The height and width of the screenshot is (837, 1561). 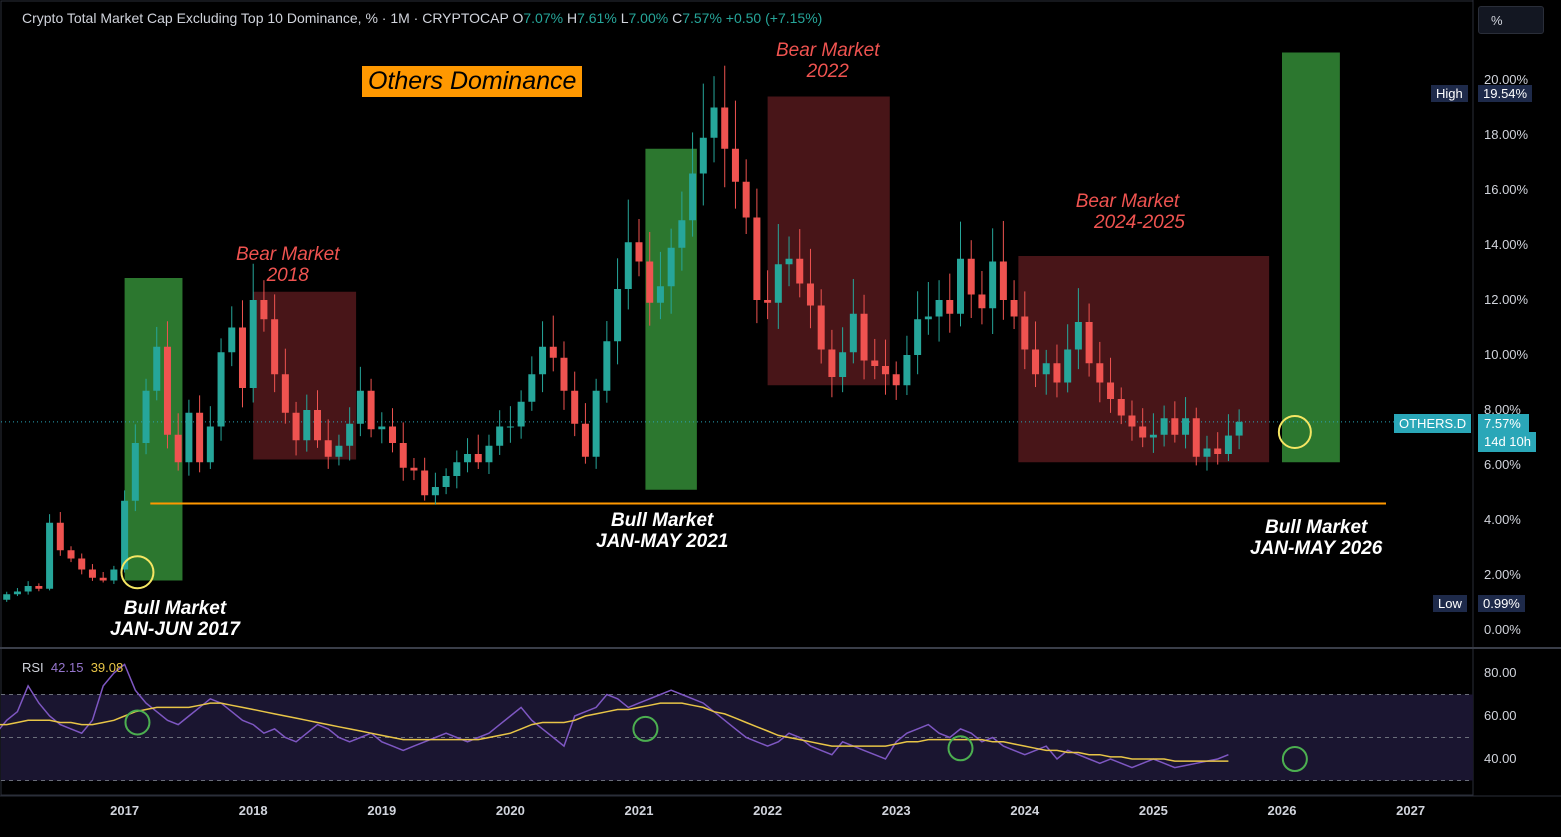 I want to click on last-price-tag: 7.57%, so click(x=1503, y=423).